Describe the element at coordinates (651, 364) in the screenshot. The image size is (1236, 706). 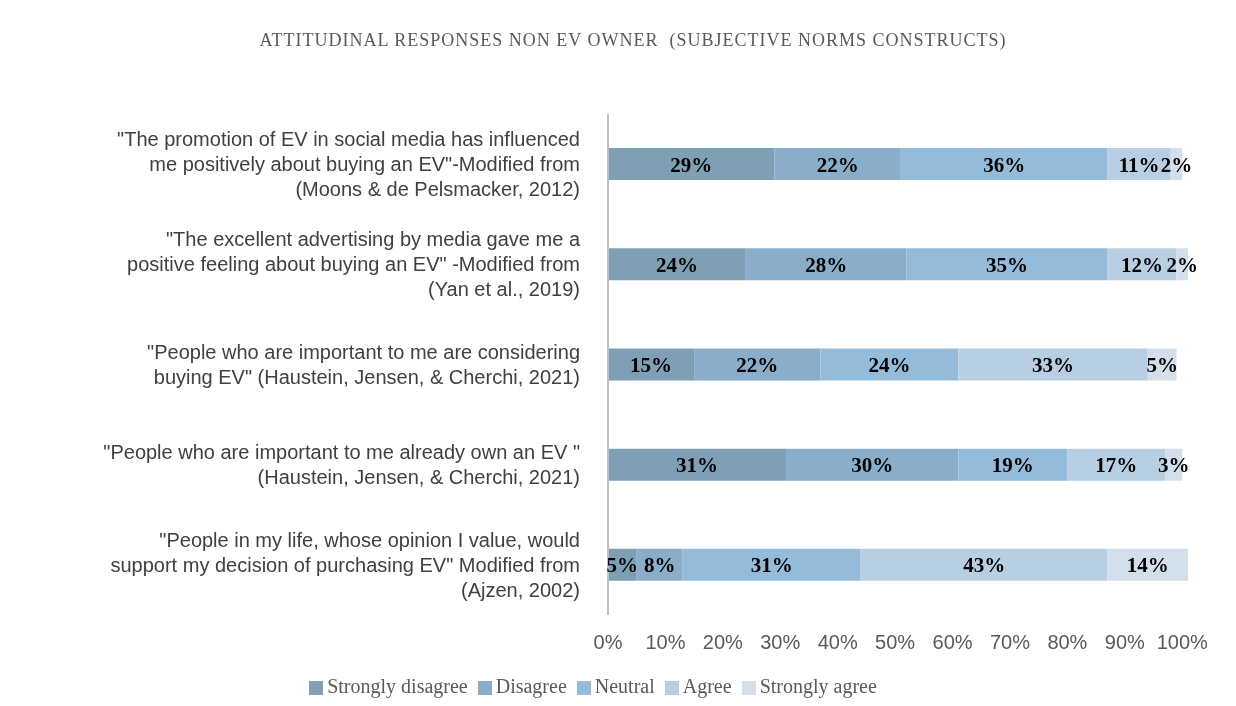
I see `data-label: 15%` at that location.